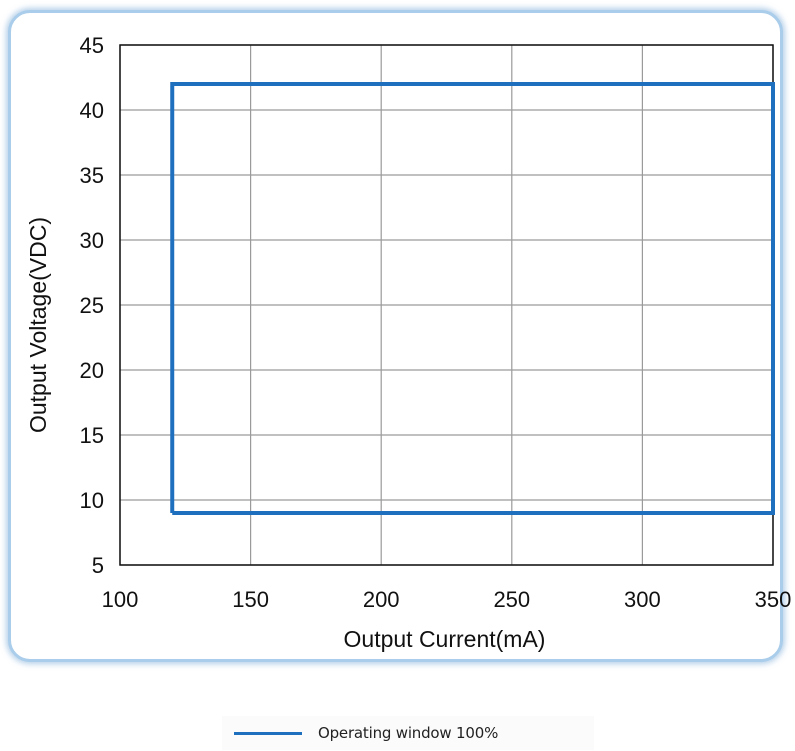  What do you see at coordinates (92, 175) in the screenshot?
I see `y-tick-label: 35` at bounding box center [92, 175].